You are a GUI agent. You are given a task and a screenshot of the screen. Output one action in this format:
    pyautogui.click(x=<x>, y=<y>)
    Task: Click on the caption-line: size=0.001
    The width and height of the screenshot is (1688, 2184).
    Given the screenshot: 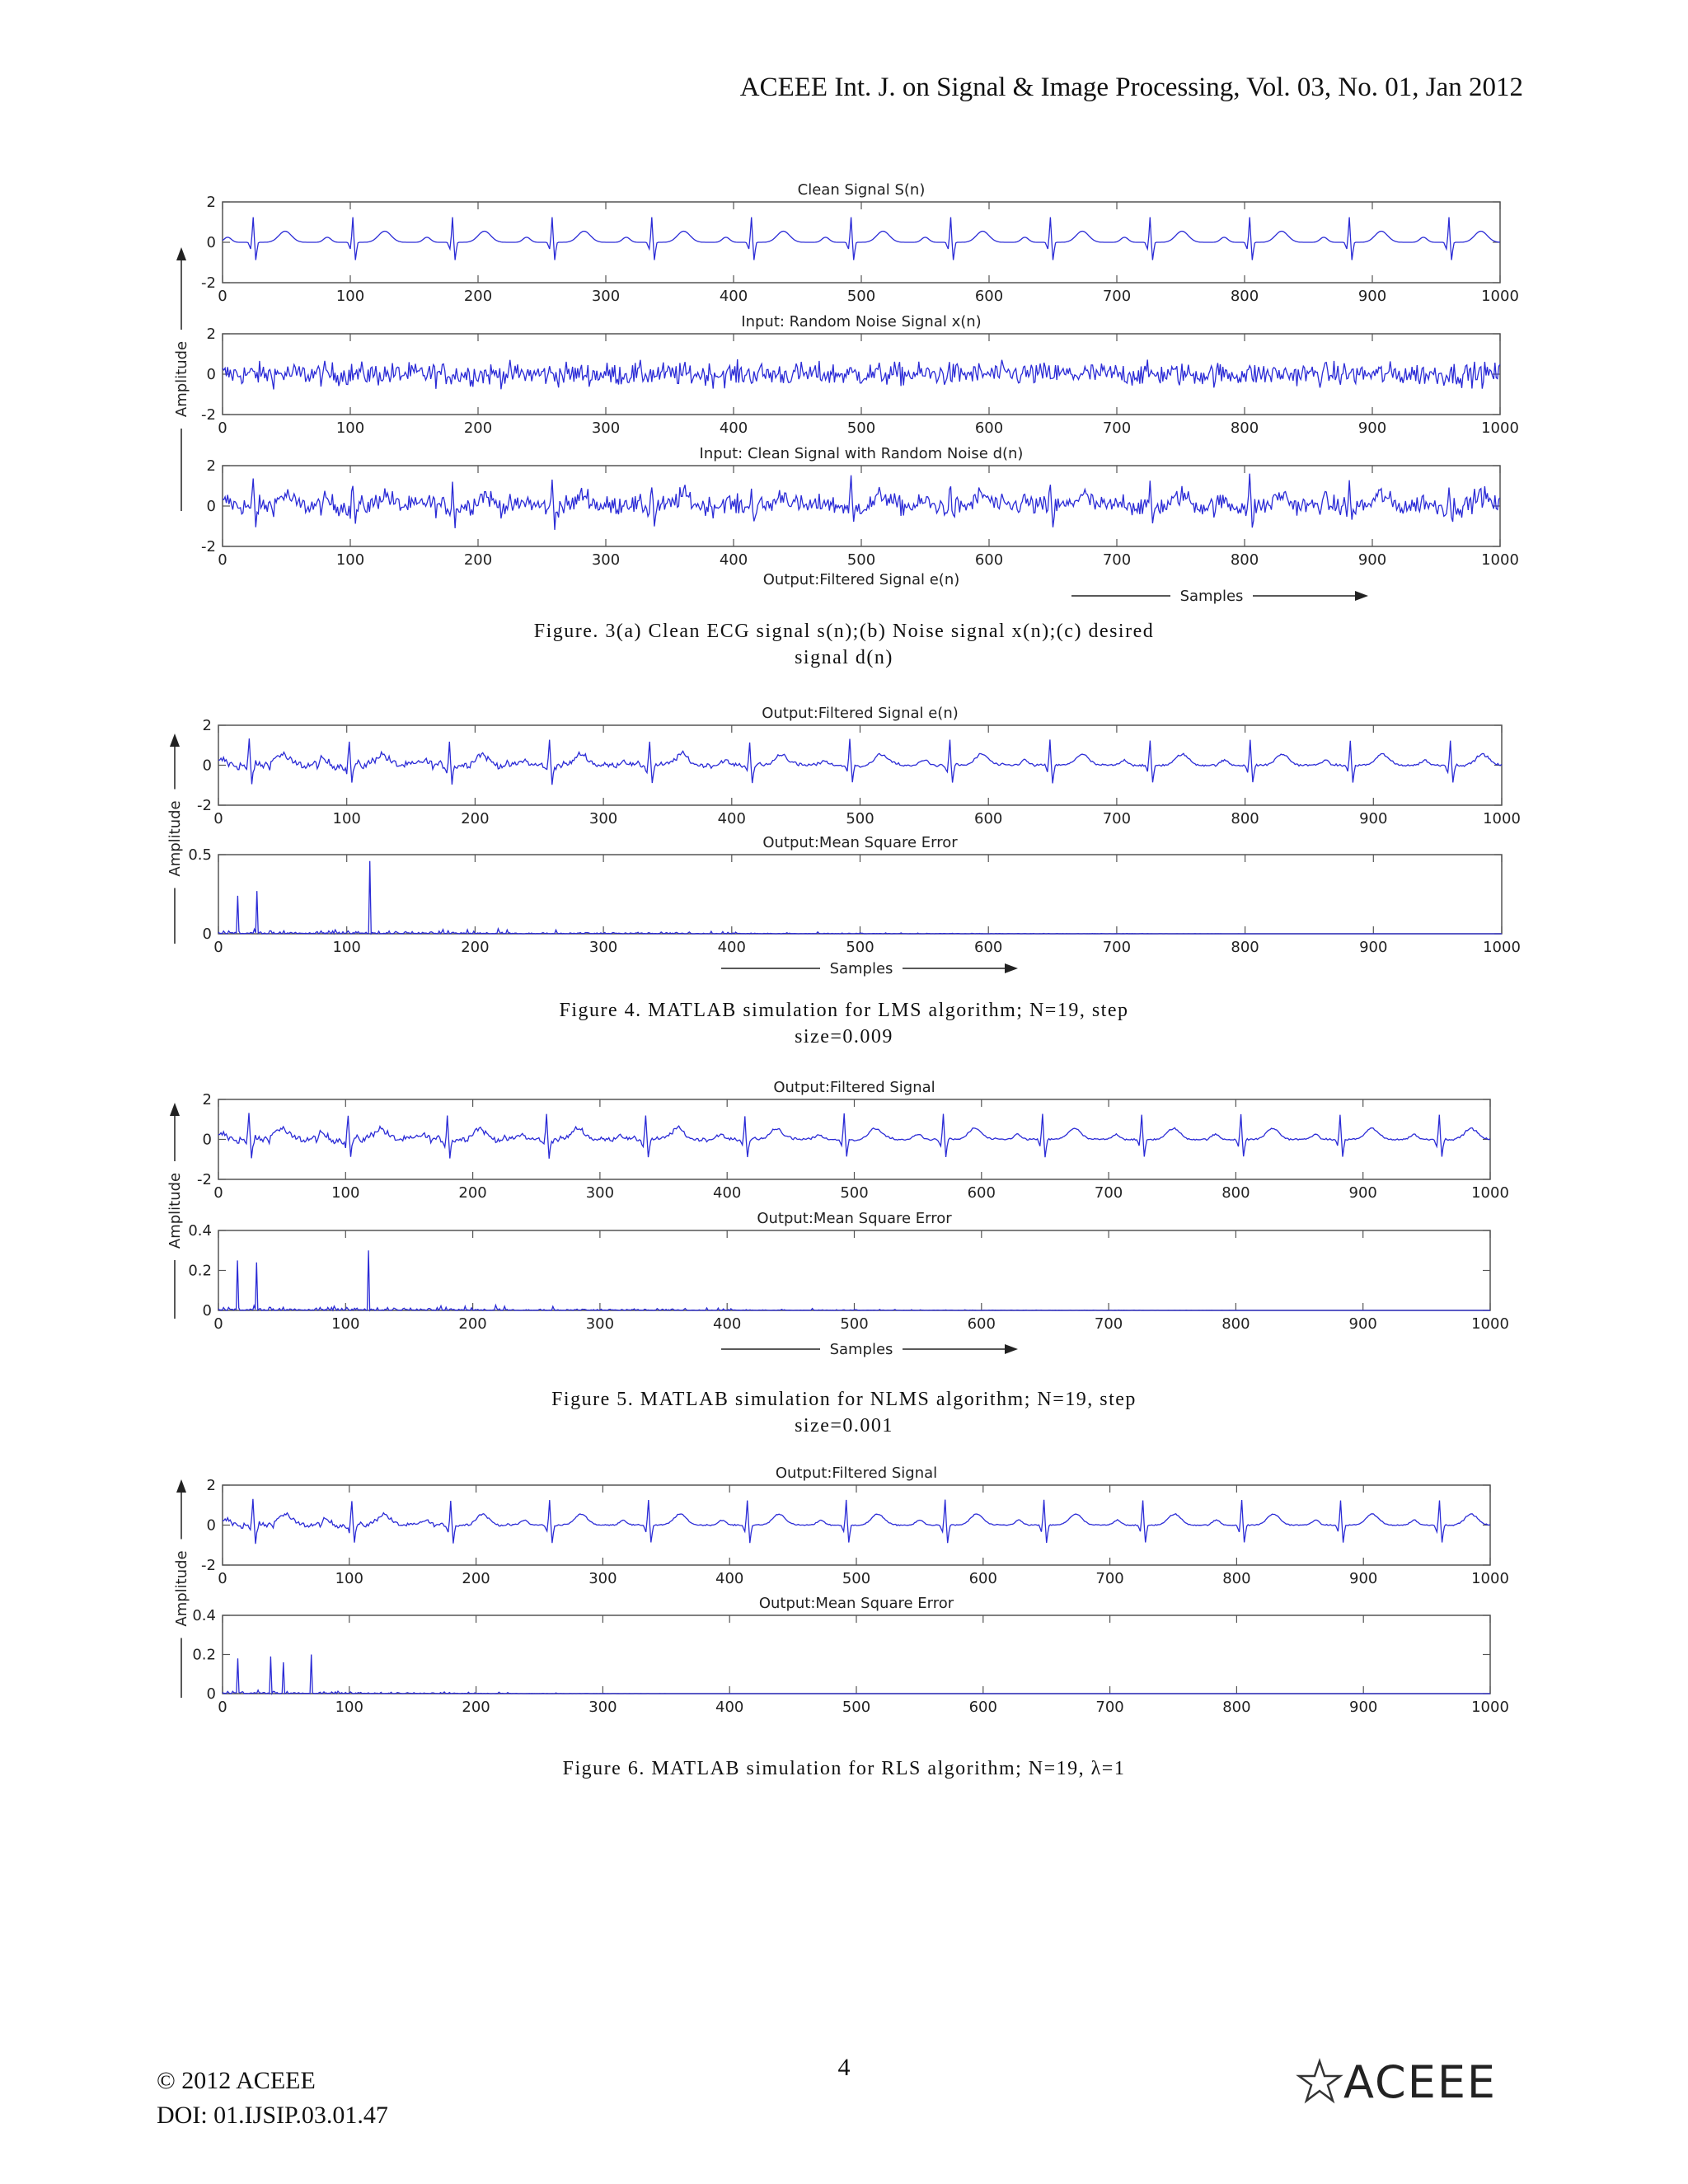 What is the action you would take?
    pyautogui.click(x=844, y=1425)
    